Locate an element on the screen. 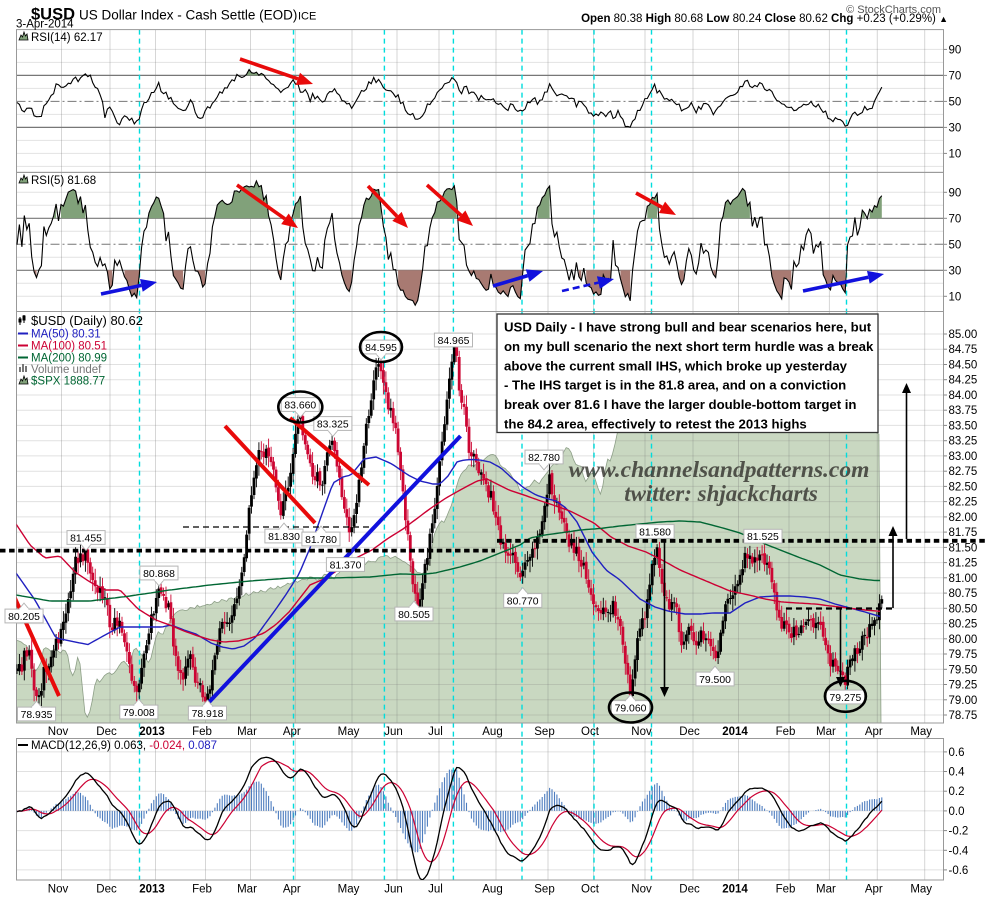 Image resolution: width=990 pixels, height=902 pixels. svg-text: Jun is located at coordinates (393, 890).